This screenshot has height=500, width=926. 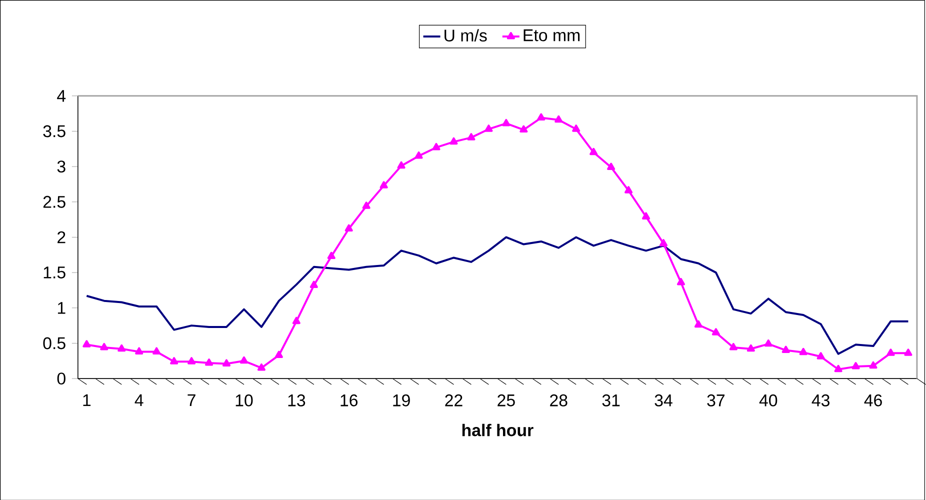 What do you see at coordinates (54, 202) in the screenshot?
I see `y-tick-label: 2.5` at bounding box center [54, 202].